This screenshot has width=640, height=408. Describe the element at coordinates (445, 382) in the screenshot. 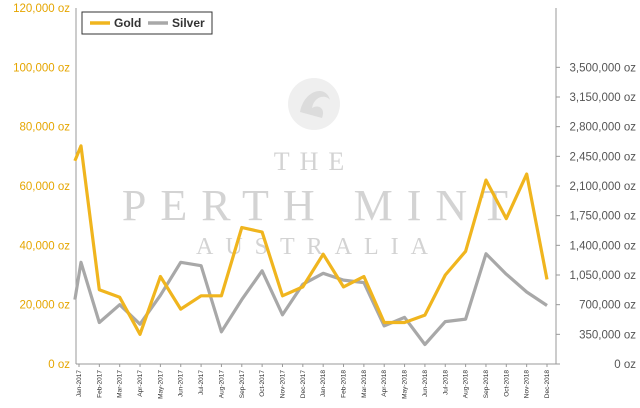

I see `x-tick-label: Jul-2018` at that location.